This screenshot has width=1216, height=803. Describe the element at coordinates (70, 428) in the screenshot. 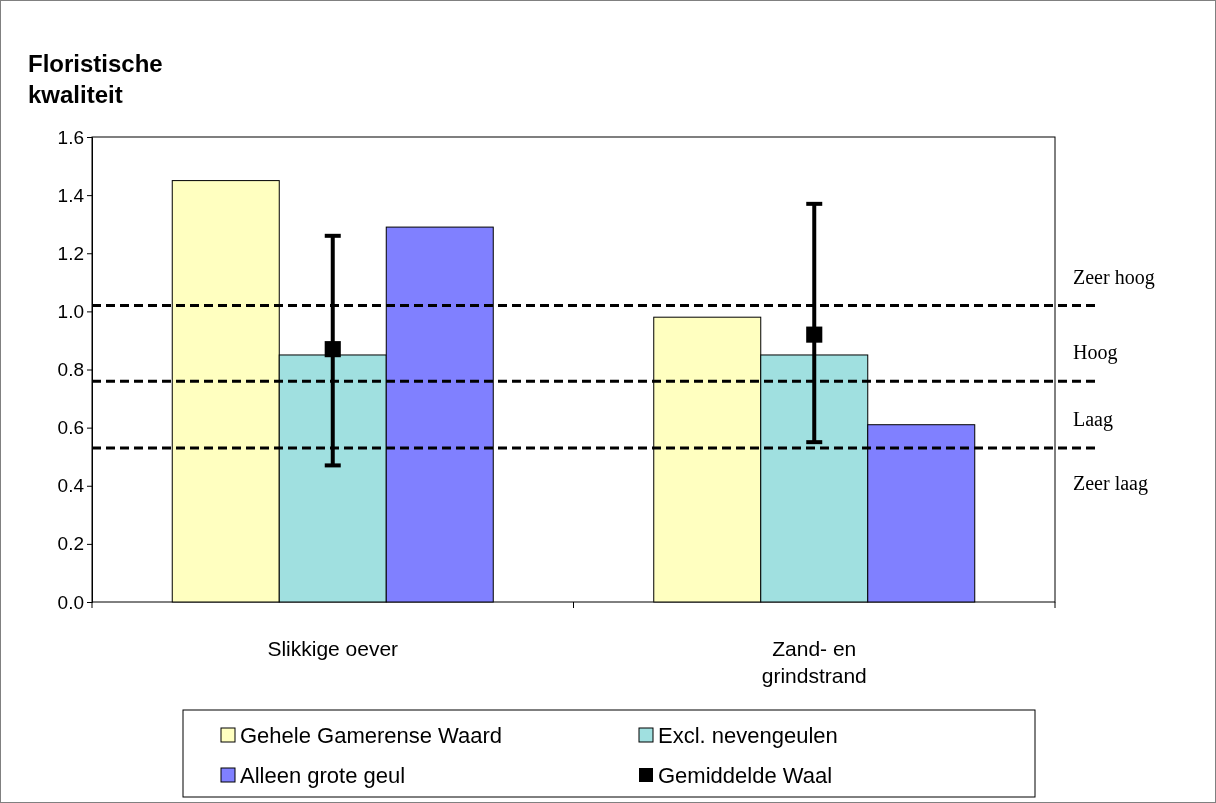

I see `y-tick-label: 0.6` at that location.